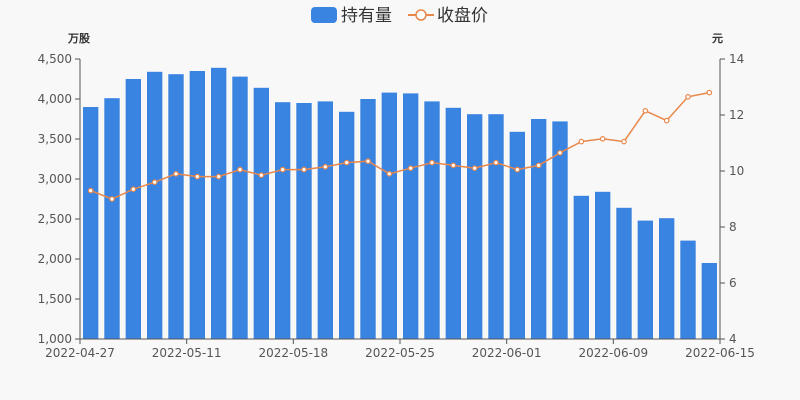 The height and width of the screenshot is (400, 800). I want to click on right-axis-tick-label: 8, so click(733, 227).